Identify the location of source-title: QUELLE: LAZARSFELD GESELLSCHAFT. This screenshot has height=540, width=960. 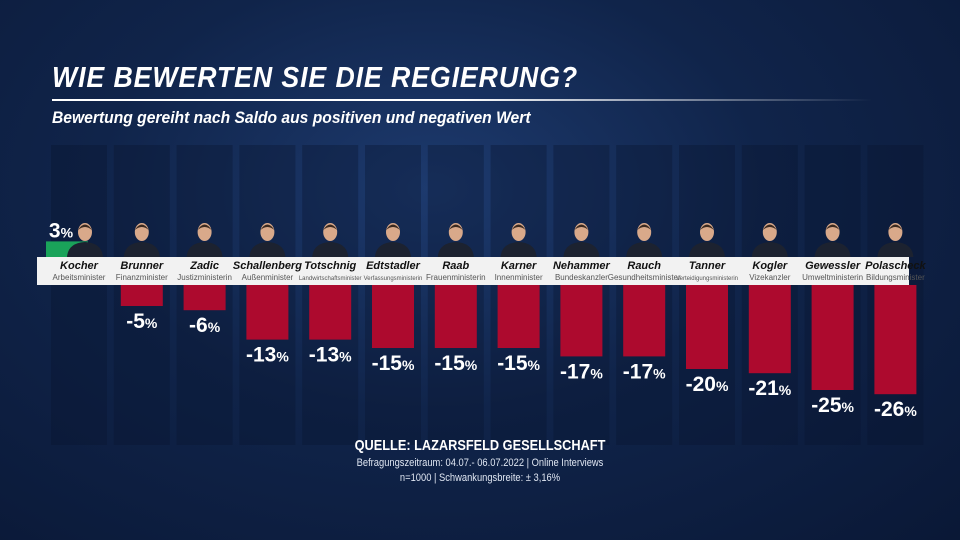
(480, 445).